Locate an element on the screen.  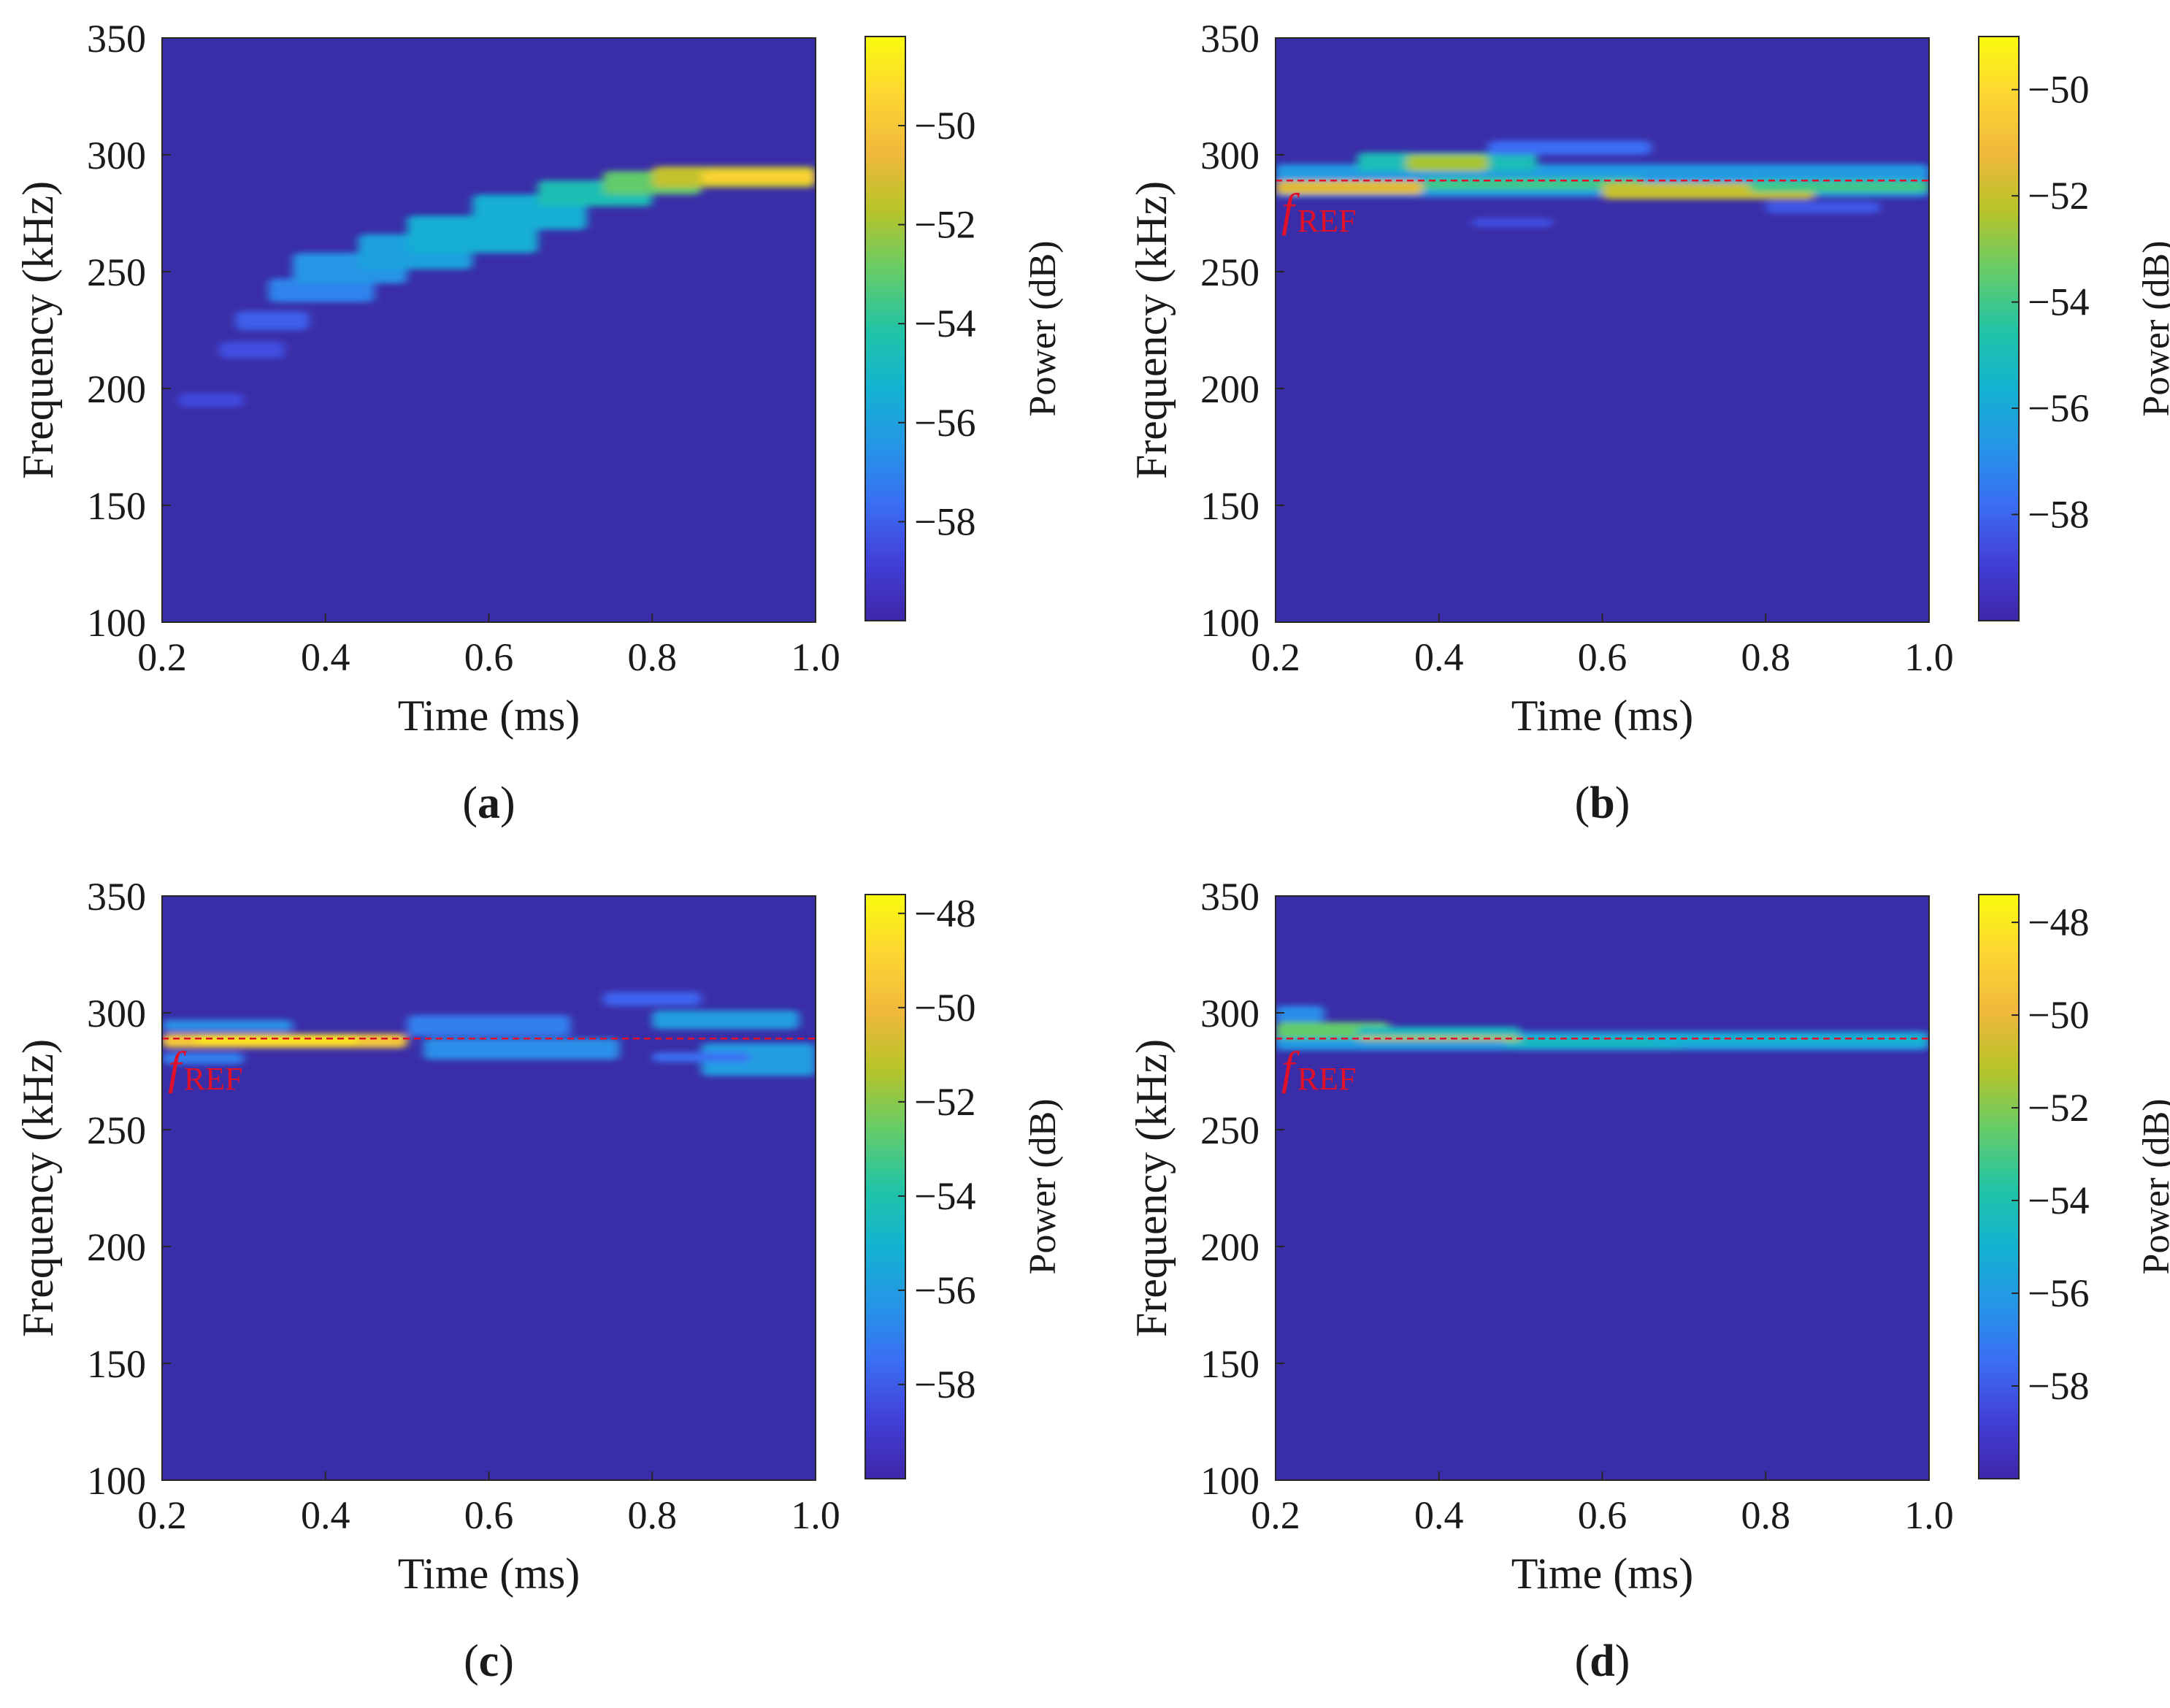
y-tick-label-c-2: 200 is located at coordinates (116, 1247).